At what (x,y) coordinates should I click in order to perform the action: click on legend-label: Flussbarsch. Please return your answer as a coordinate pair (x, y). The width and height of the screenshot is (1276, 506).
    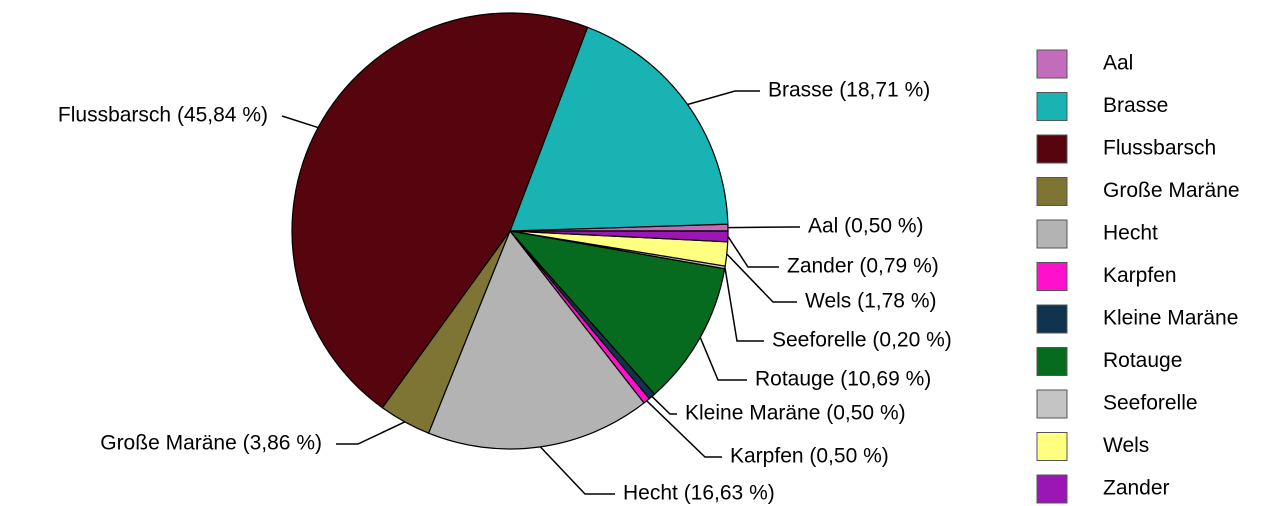
    Looking at the image, I should click on (1159, 148).